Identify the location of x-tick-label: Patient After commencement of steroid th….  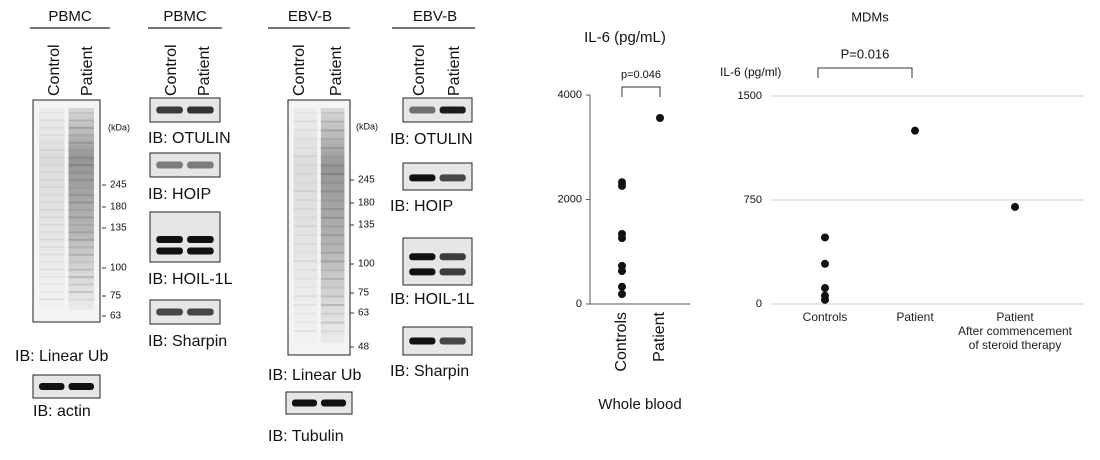
(1015, 331).